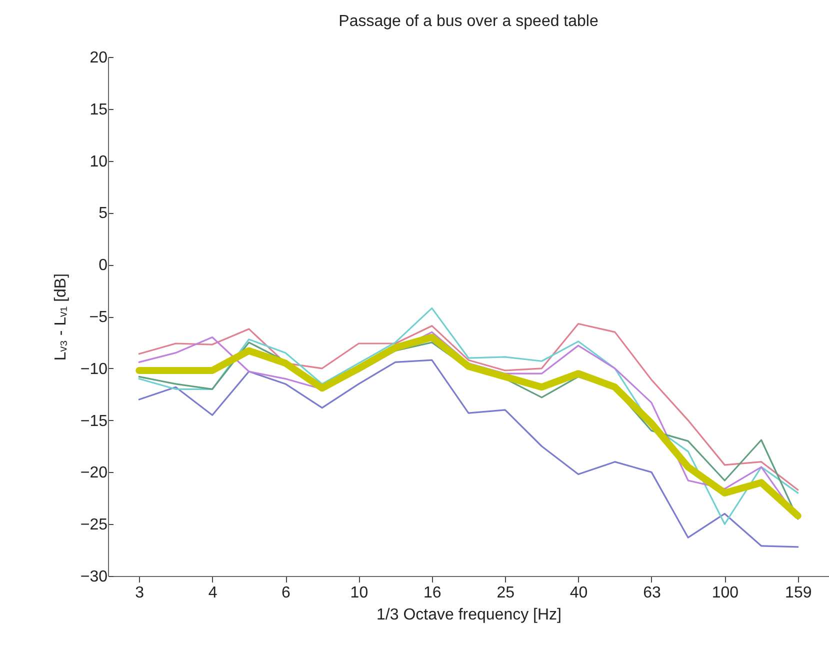 The image size is (829, 646). What do you see at coordinates (103, 213) in the screenshot?
I see `y-tick-label: 5` at bounding box center [103, 213].